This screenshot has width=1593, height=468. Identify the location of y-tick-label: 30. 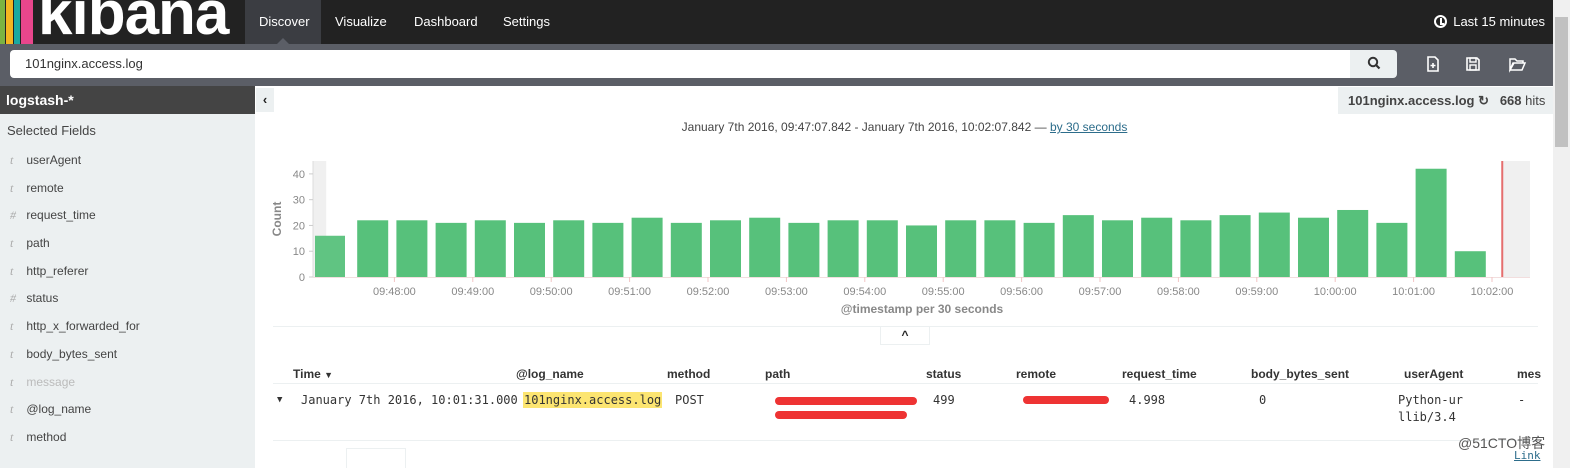
(299, 201).